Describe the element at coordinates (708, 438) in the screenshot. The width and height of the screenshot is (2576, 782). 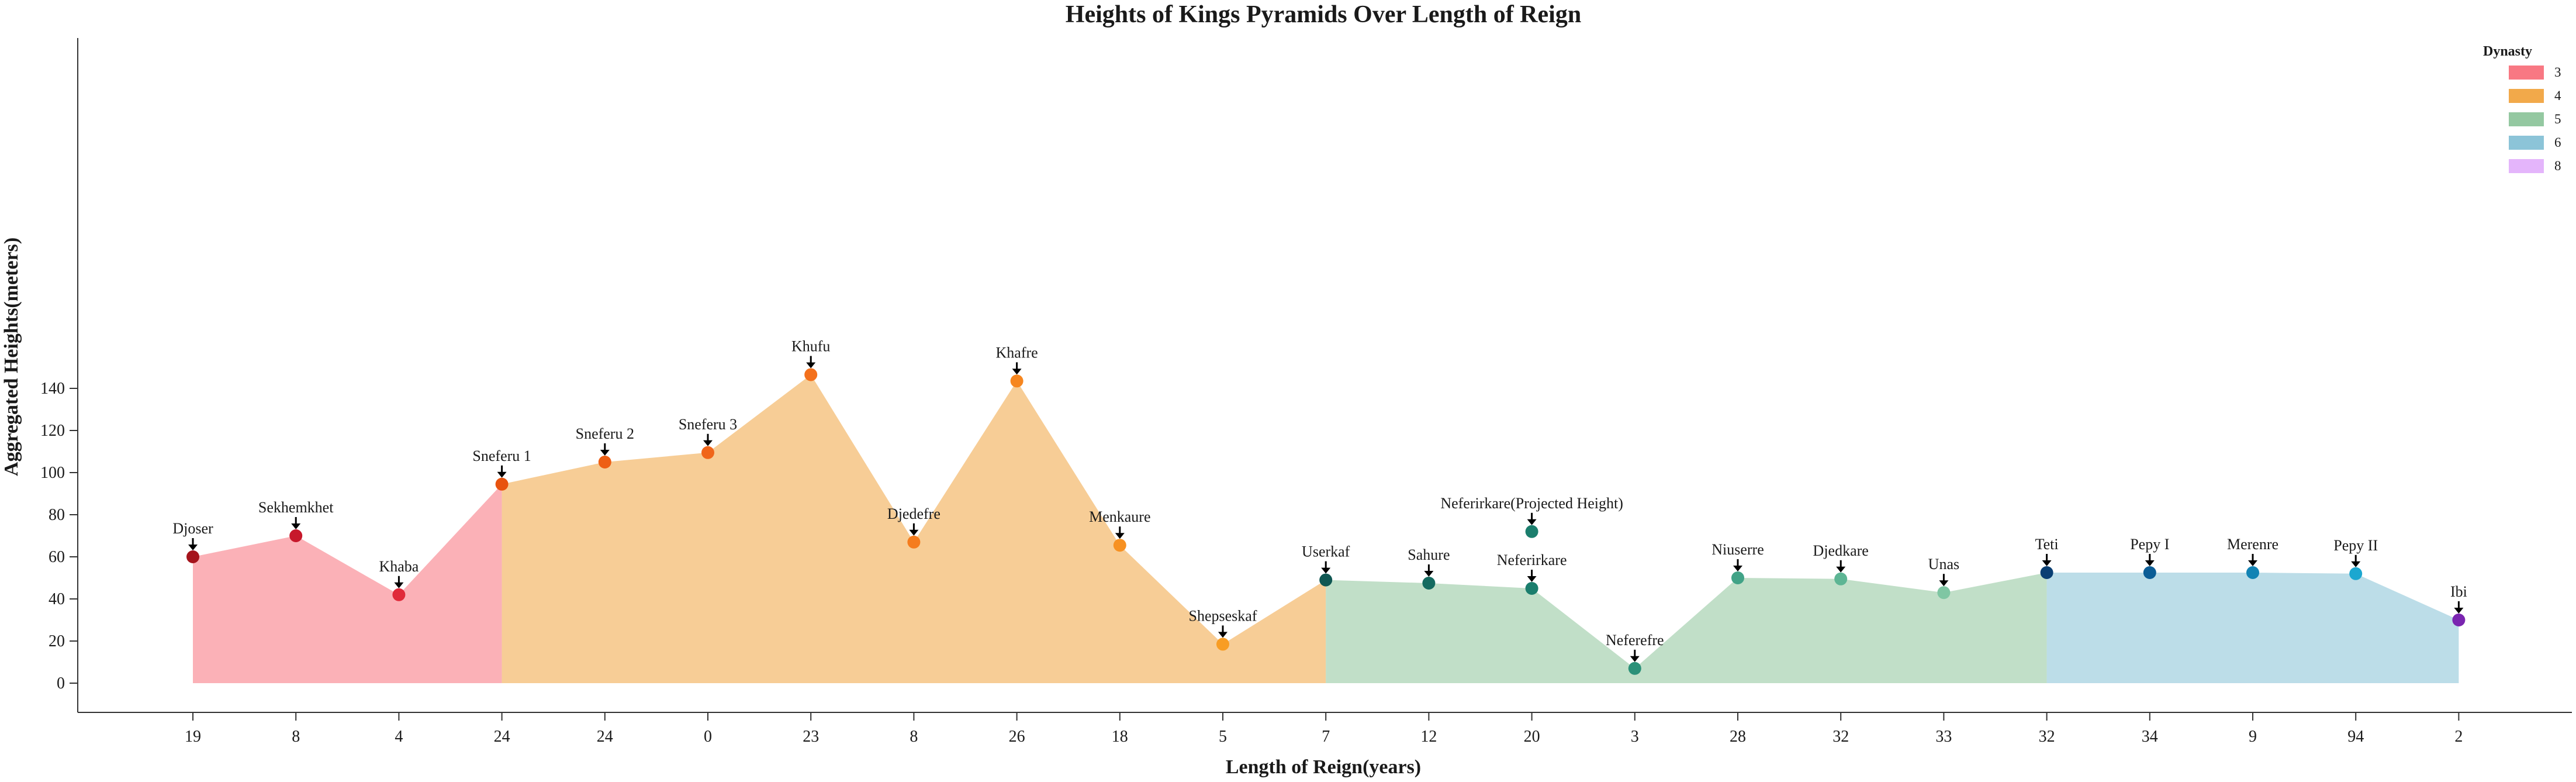
I see `point-group: Sneferu 3` at that location.